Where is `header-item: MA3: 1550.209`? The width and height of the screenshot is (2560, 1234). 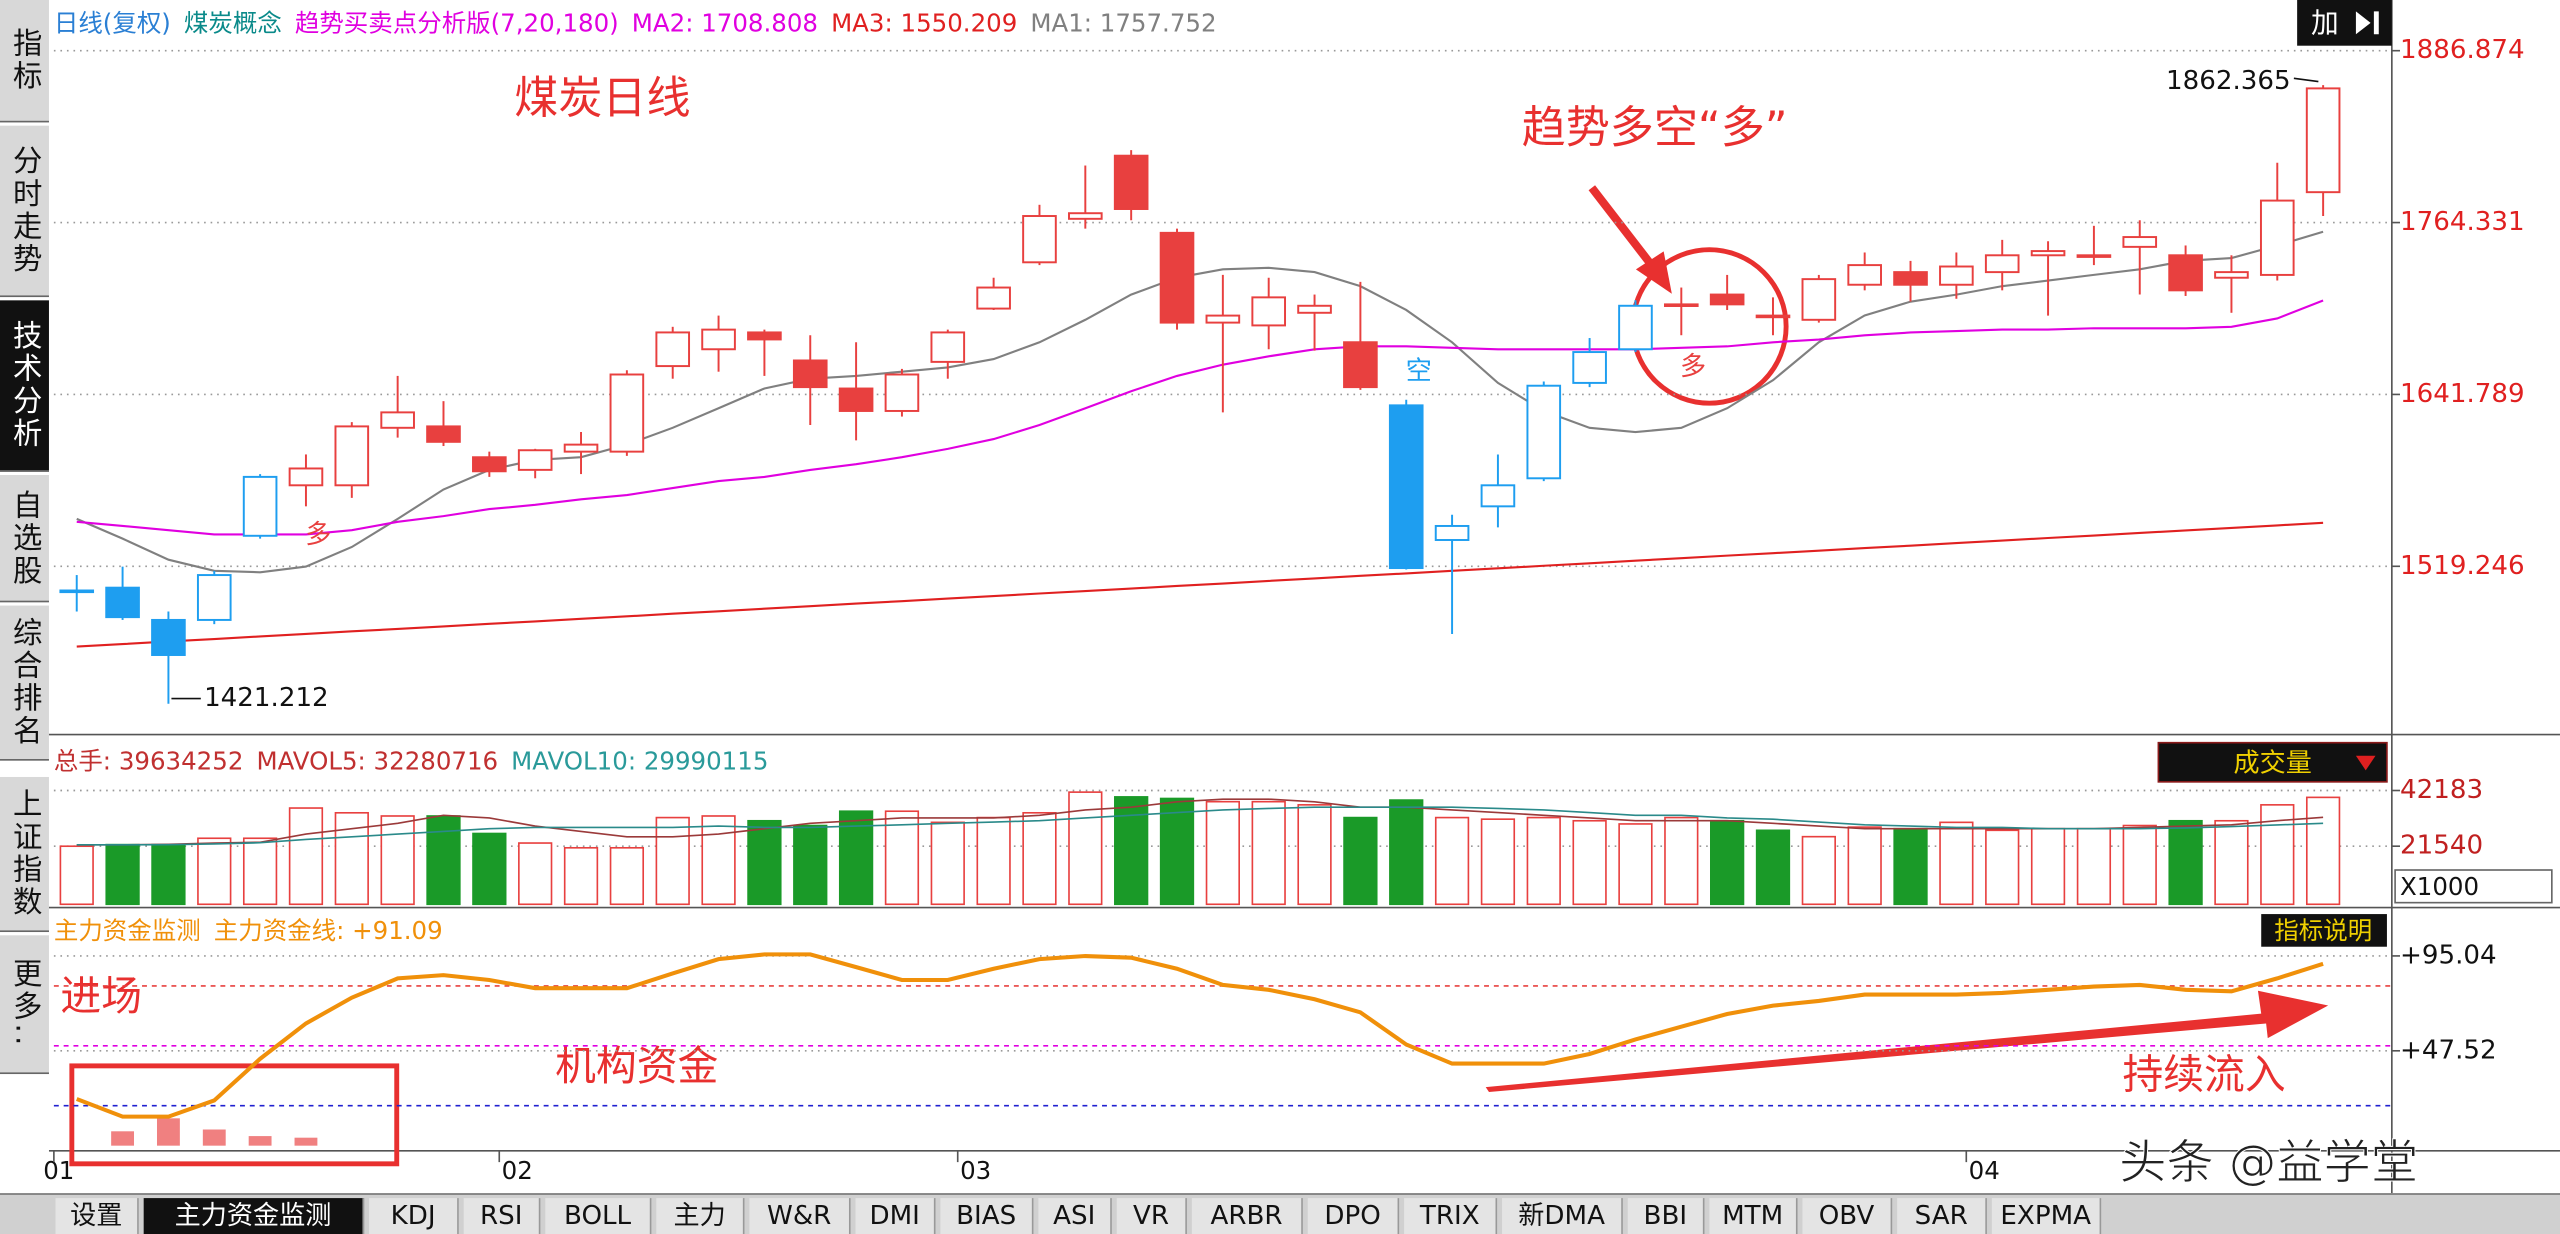
header-item: MA3: 1550.209 is located at coordinates (924, 22).